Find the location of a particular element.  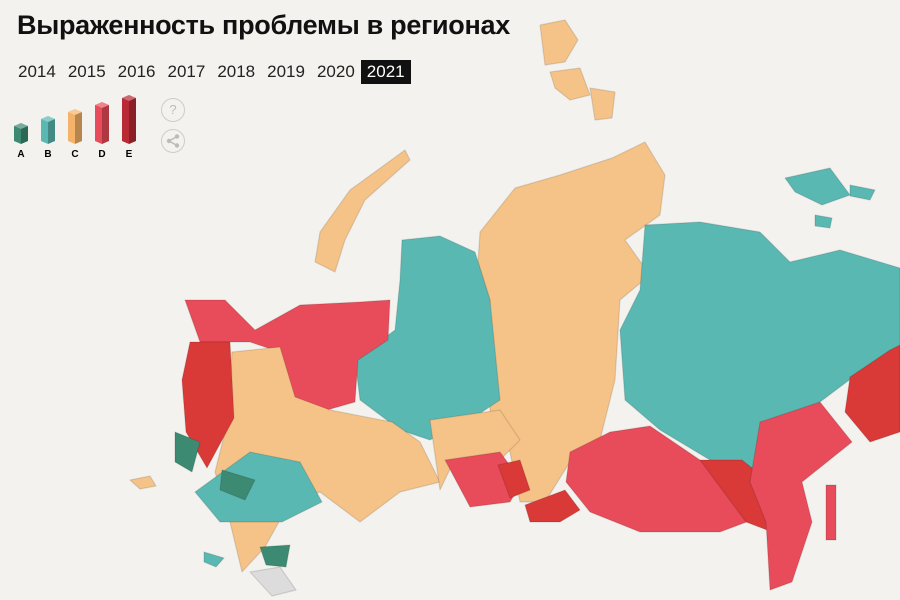

legend-item-C: C is located at coordinates (75, 134).